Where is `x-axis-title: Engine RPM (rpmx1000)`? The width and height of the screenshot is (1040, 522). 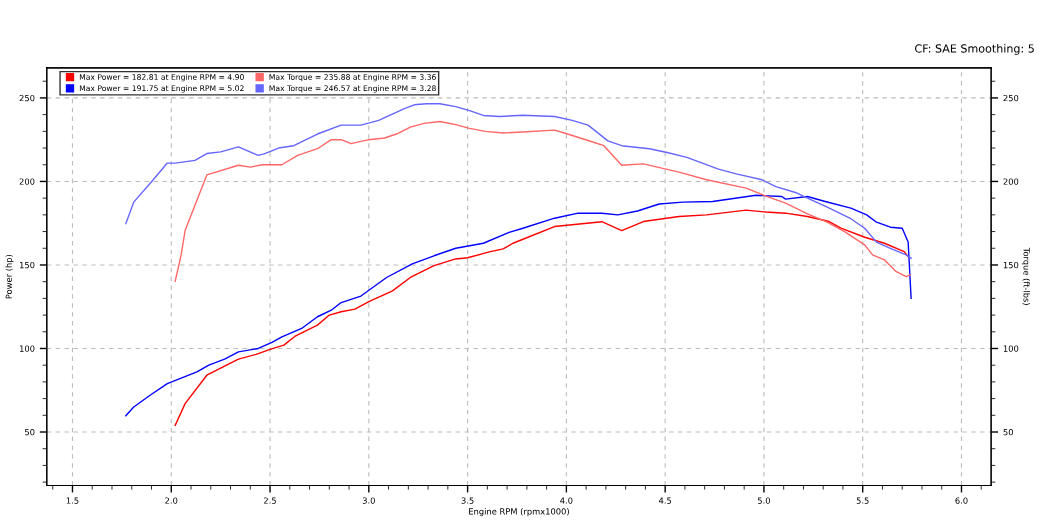
x-axis-title: Engine RPM (rpmx1000) is located at coordinates (519, 512).